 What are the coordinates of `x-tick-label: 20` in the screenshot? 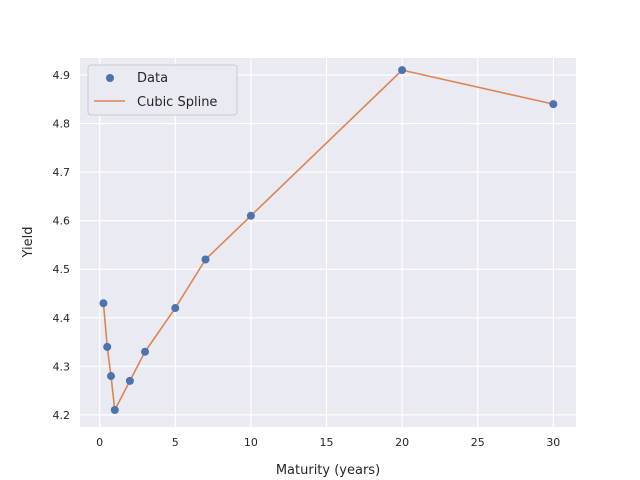 It's located at (402, 442).